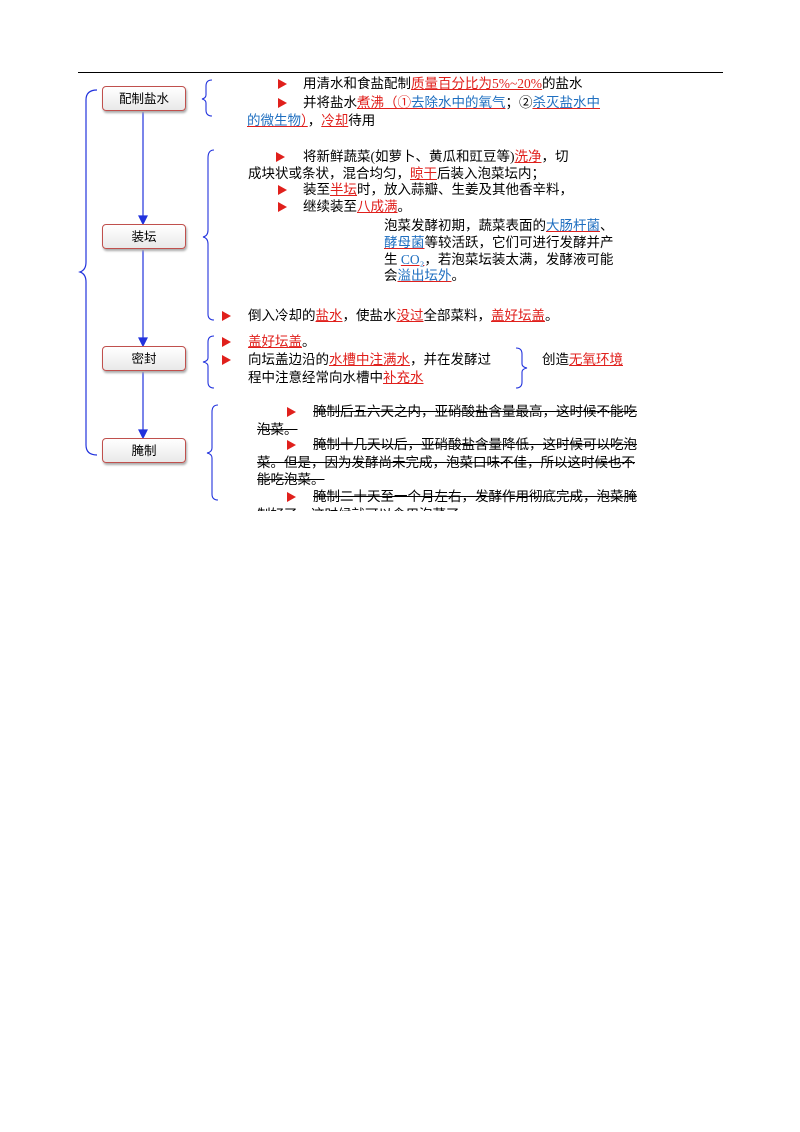 This screenshot has height=1132, width=800. What do you see at coordinates (315, 377) in the screenshot?
I see `text-segment: 程中注意经常向水槽中` at bounding box center [315, 377].